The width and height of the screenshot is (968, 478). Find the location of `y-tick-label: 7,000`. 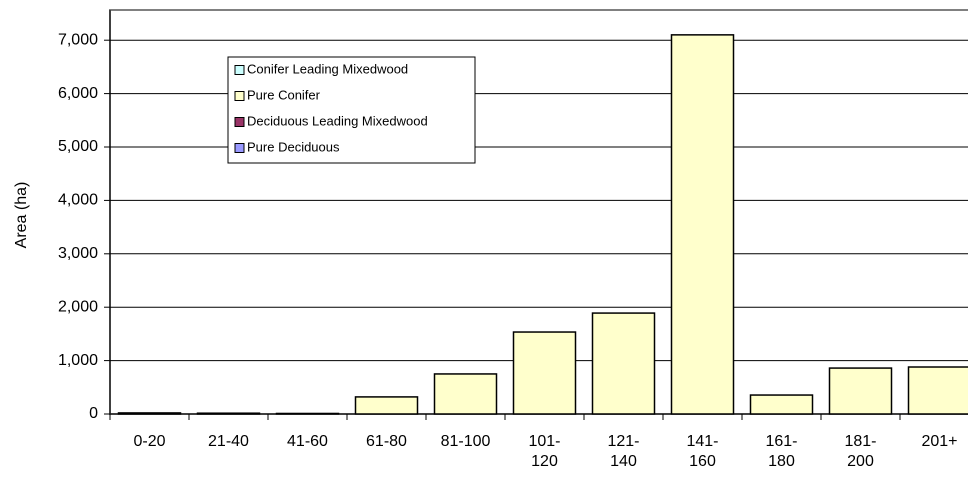

y-tick-label: 7,000 is located at coordinates (78, 39).